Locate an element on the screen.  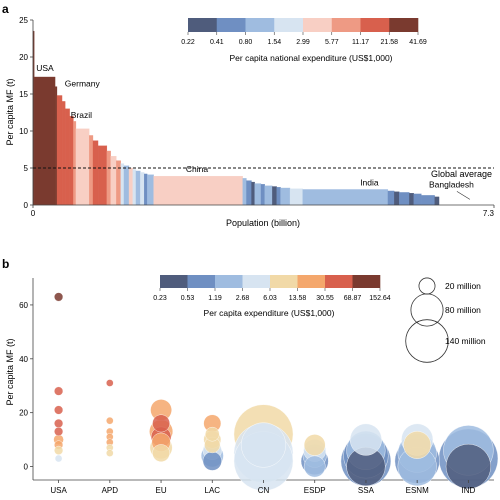
y-tick-label: 0 is located at coordinates (26, 205).